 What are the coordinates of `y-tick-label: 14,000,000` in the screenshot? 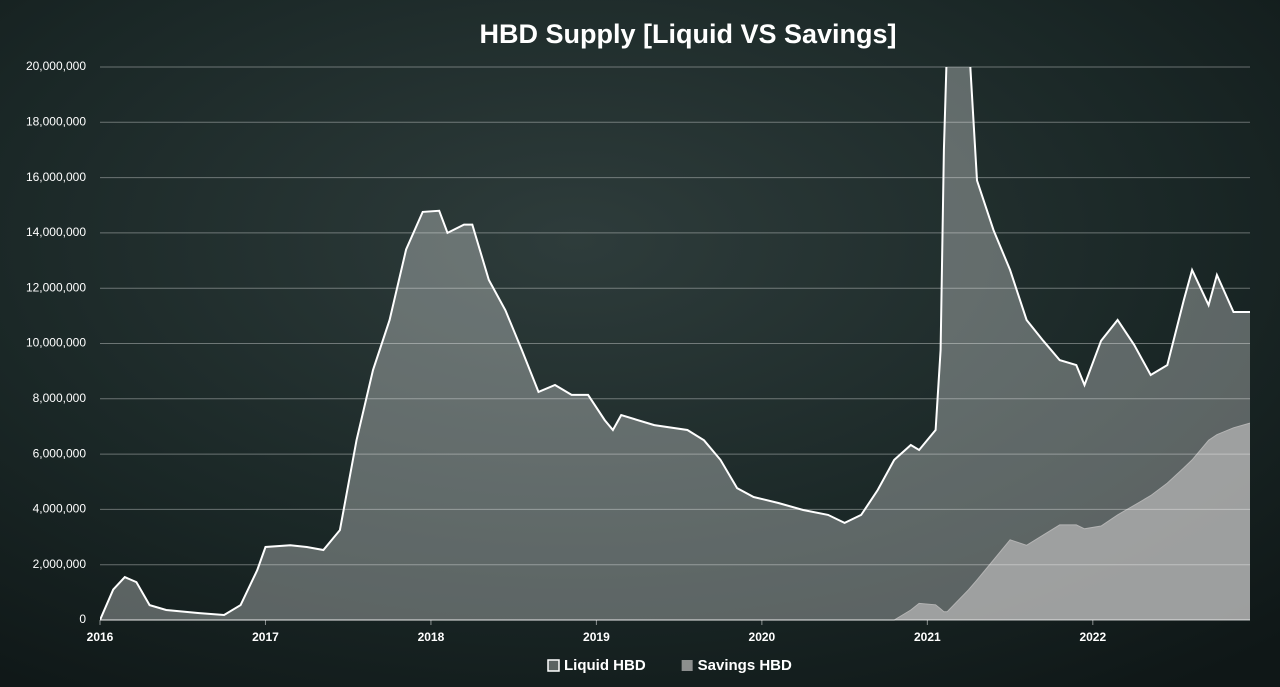 It's located at (56, 232).